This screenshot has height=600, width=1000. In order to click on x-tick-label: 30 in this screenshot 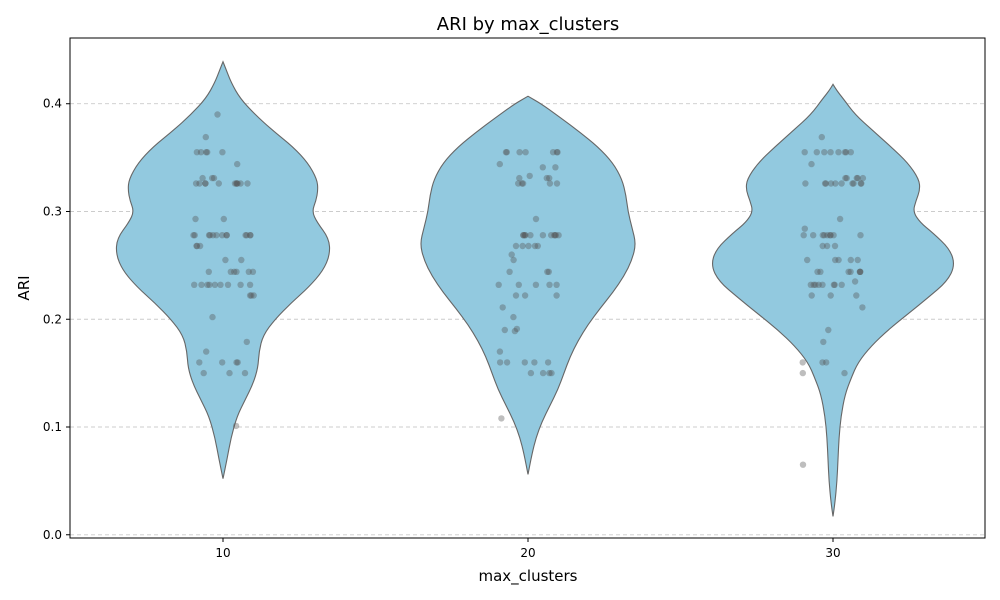, I will do `click(832, 553)`.